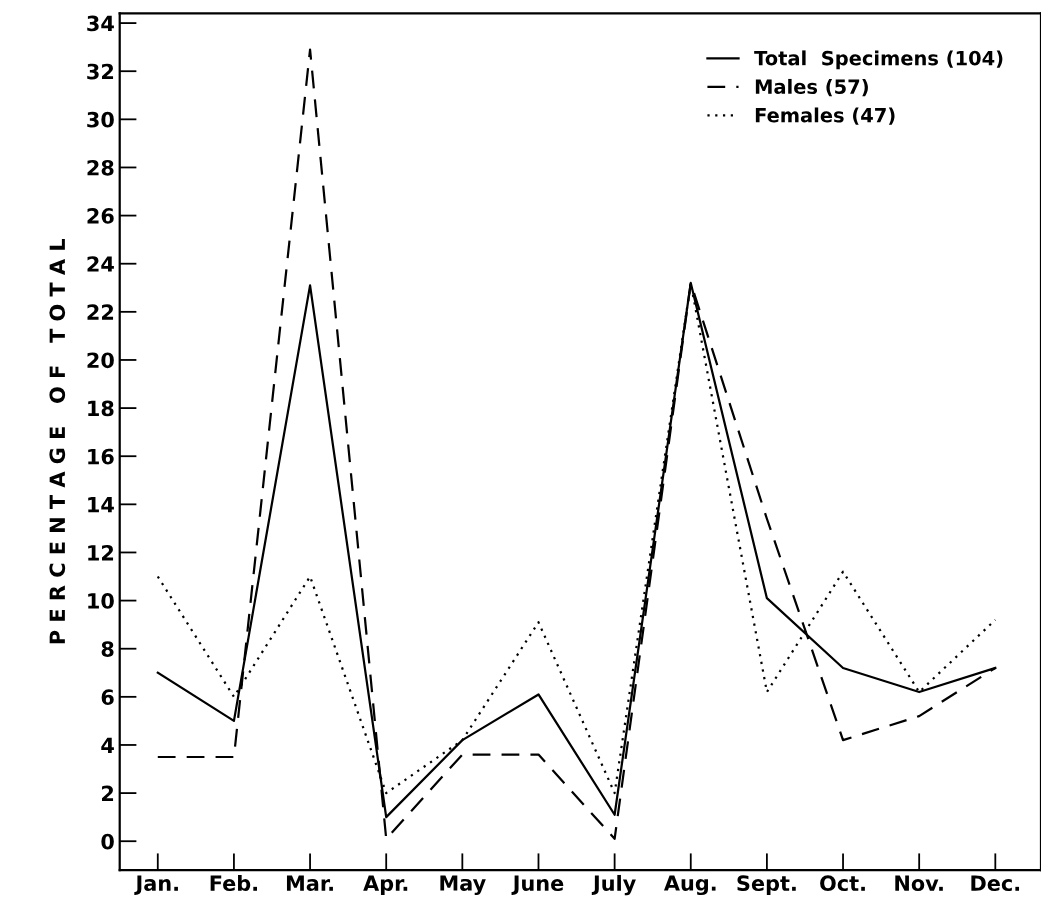  What do you see at coordinates (463, 885) in the screenshot?
I see `x-tick-label: May` at bounding box center [463, 885].